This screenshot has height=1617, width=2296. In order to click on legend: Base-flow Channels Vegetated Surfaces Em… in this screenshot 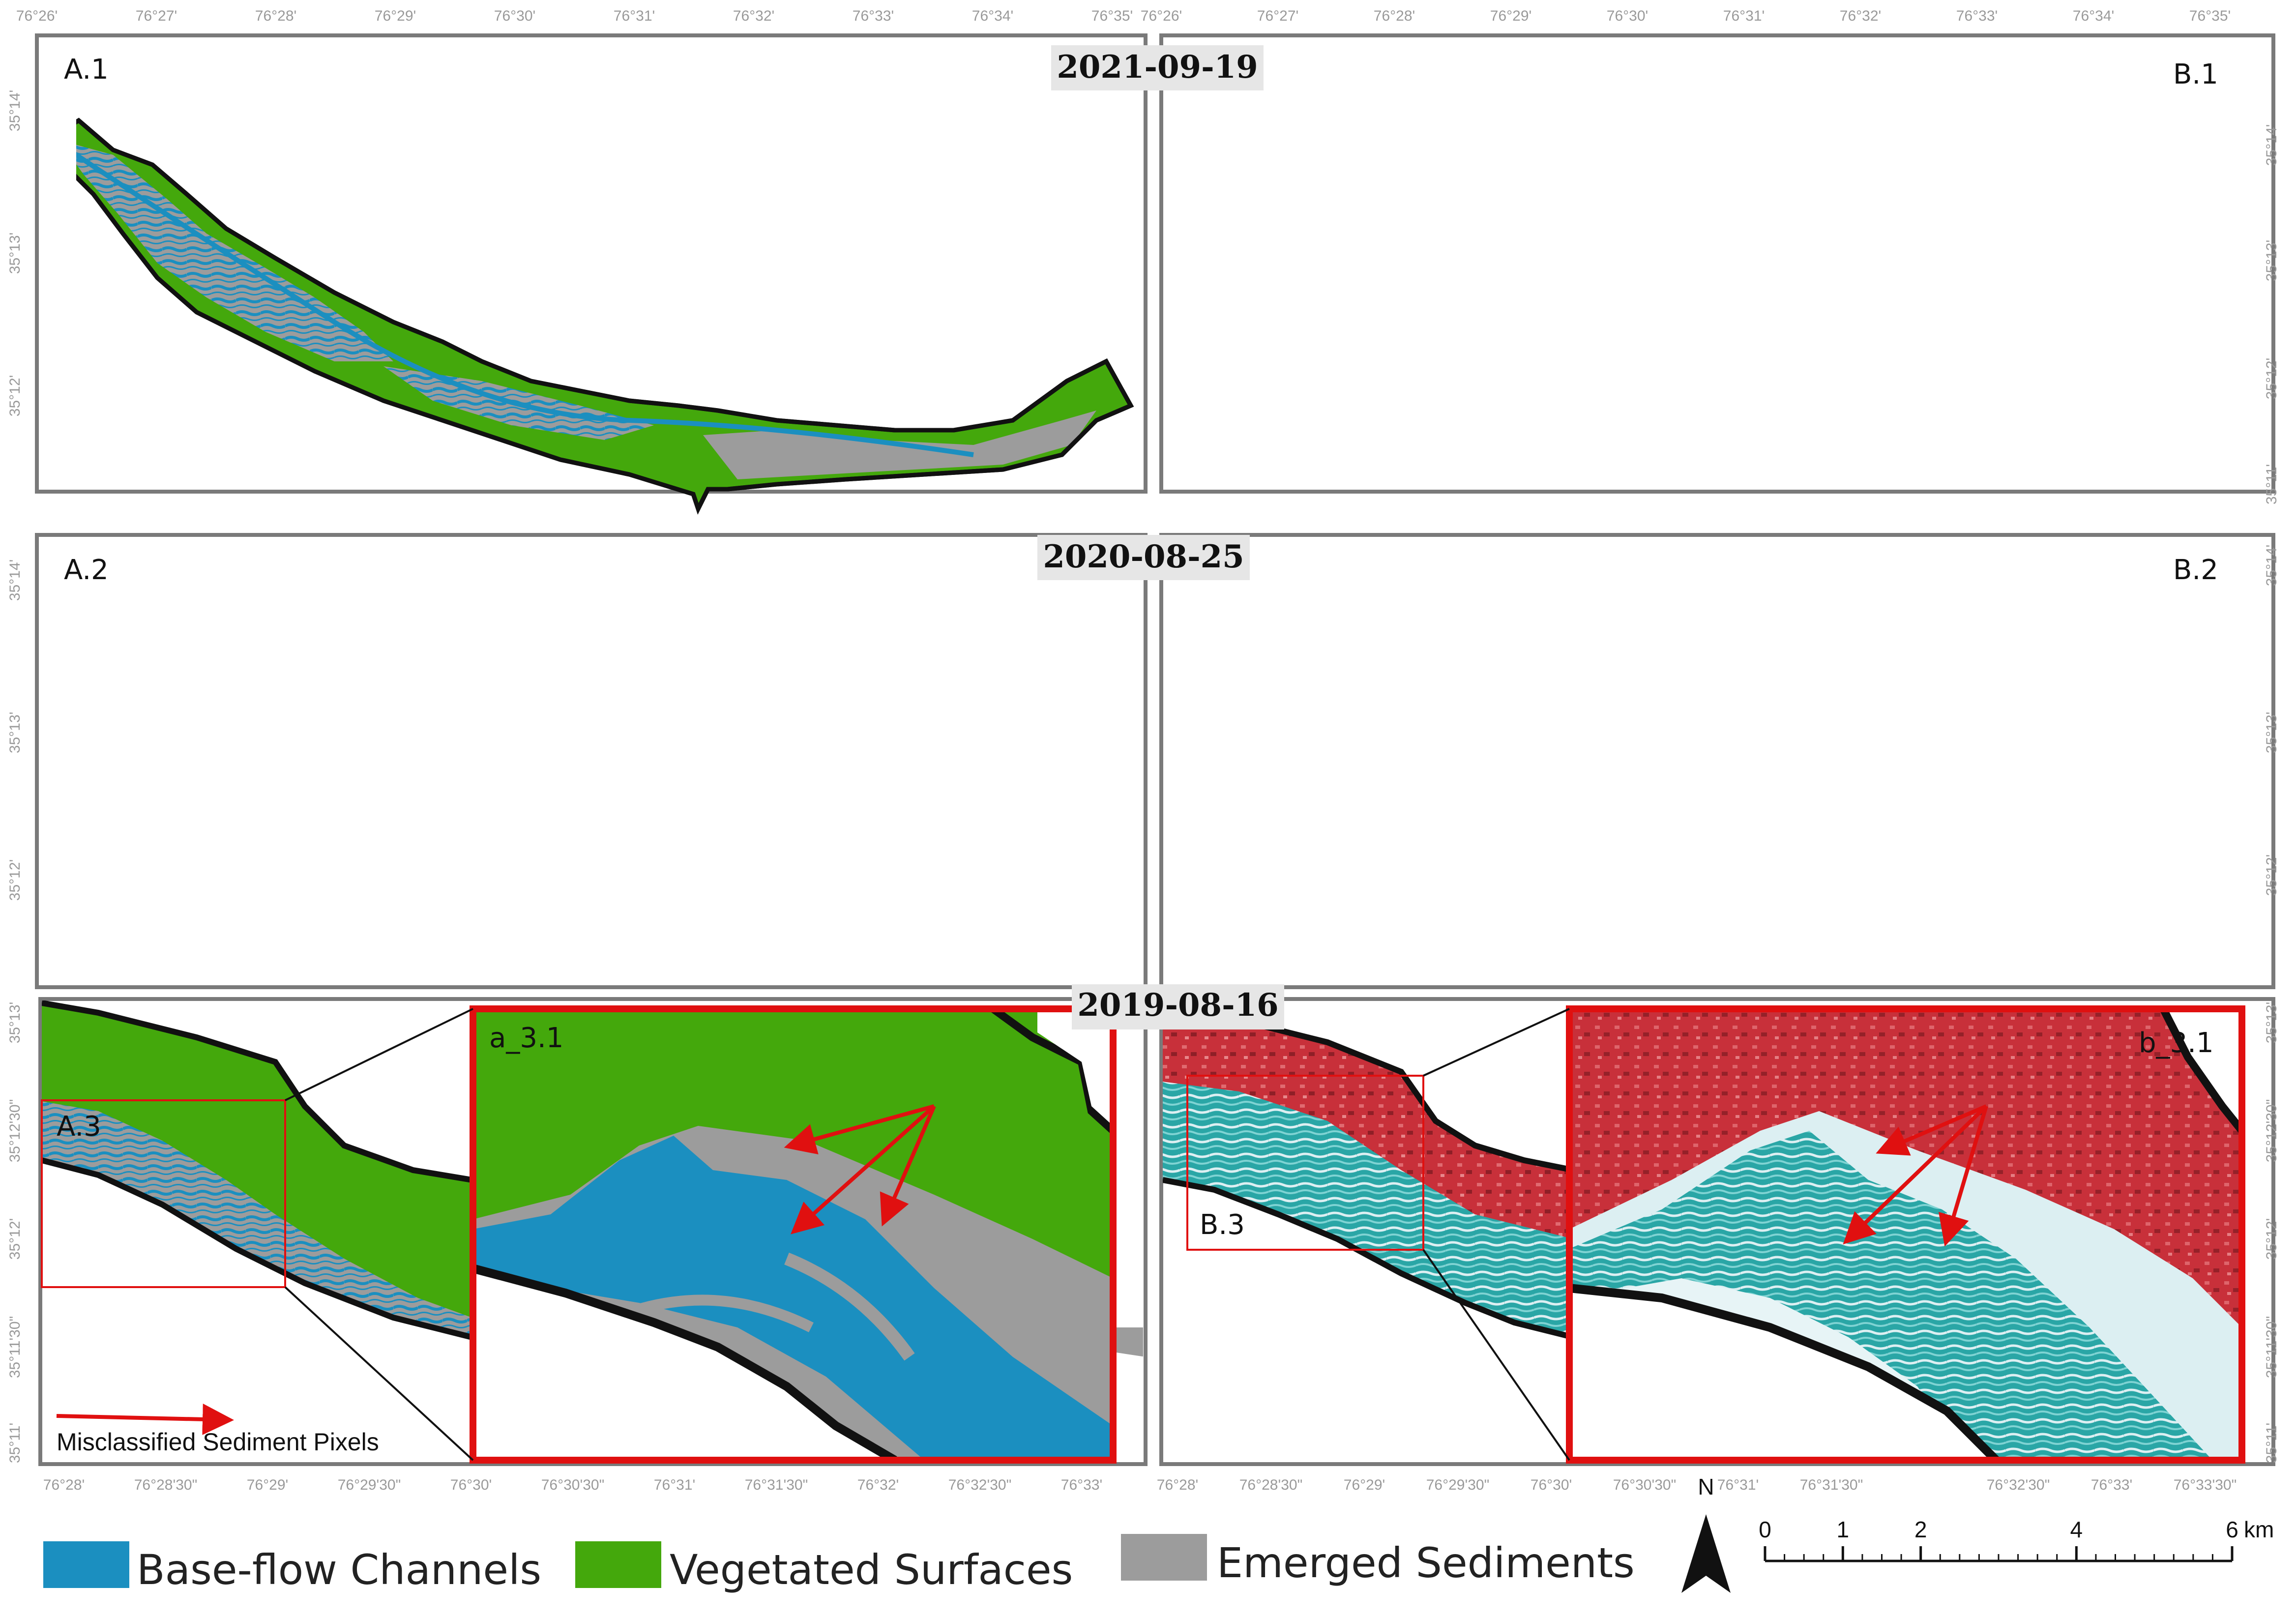, I will do `click(839, 1564)`.